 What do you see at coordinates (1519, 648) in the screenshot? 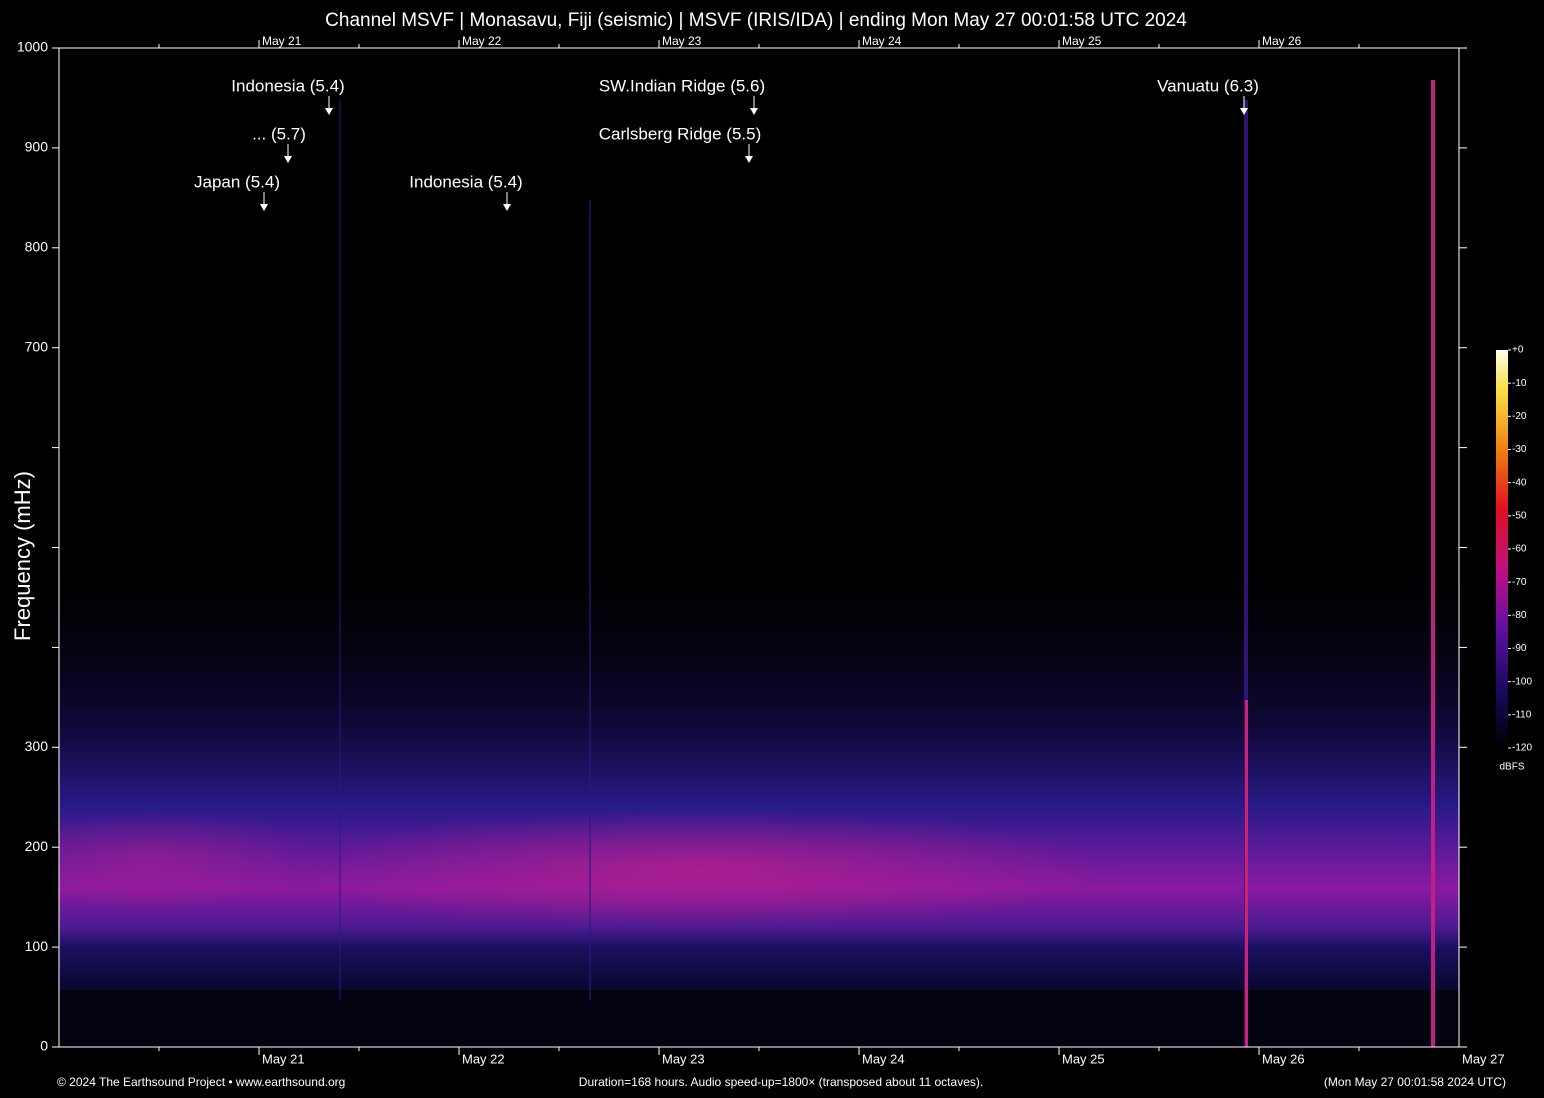
I see `colorbar-tick-label: -90` at bounding box center [1519, 648].